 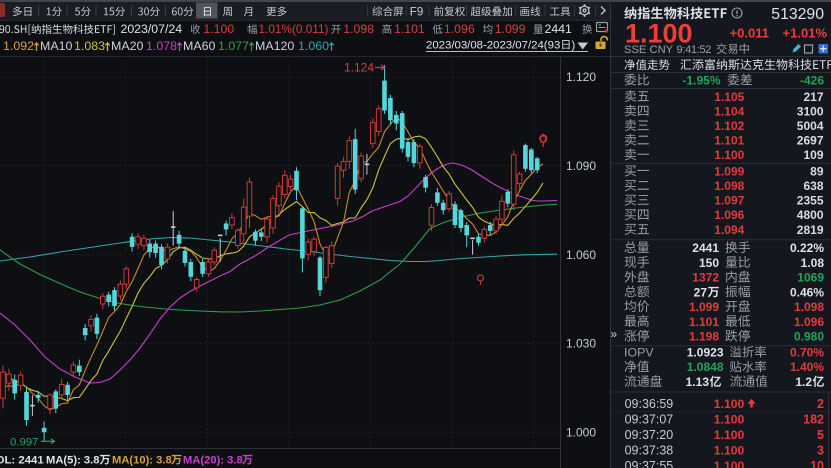 I want to click on svg-text: 2819, so click(x=810, y=230).